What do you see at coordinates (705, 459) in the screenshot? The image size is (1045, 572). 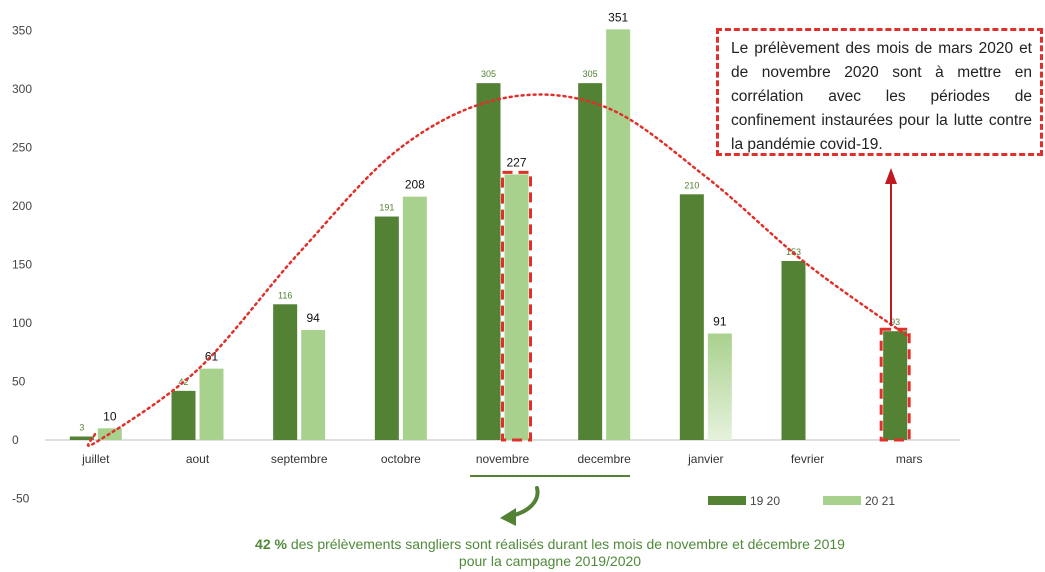 I see `x-tick-label-janvier: janvier` at bounding box center [705, 459].